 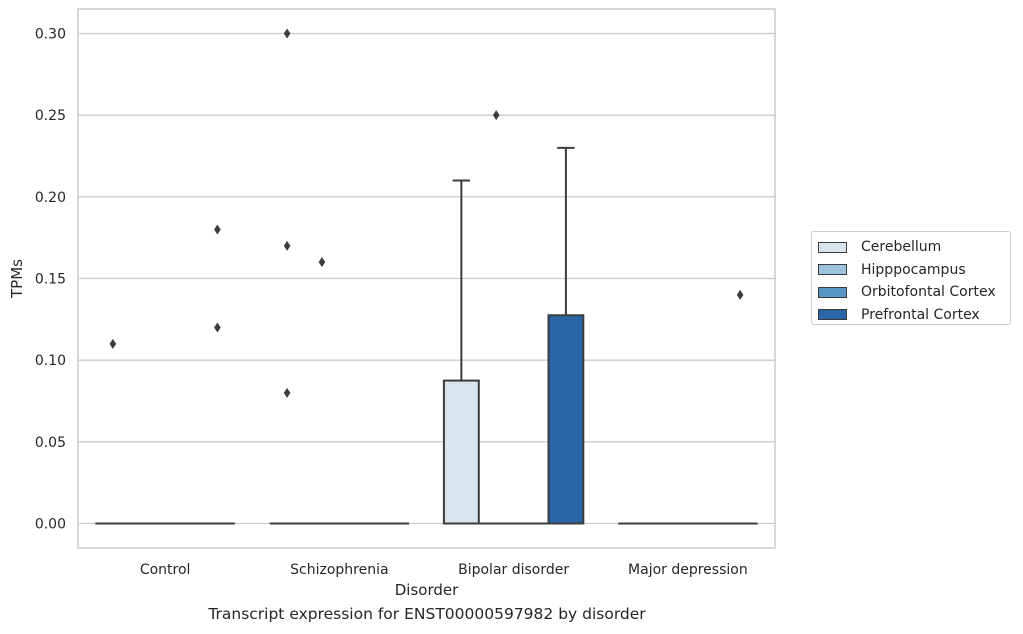 I want to click on legend-item: Hipppocampus, so click(x=914, y=270).